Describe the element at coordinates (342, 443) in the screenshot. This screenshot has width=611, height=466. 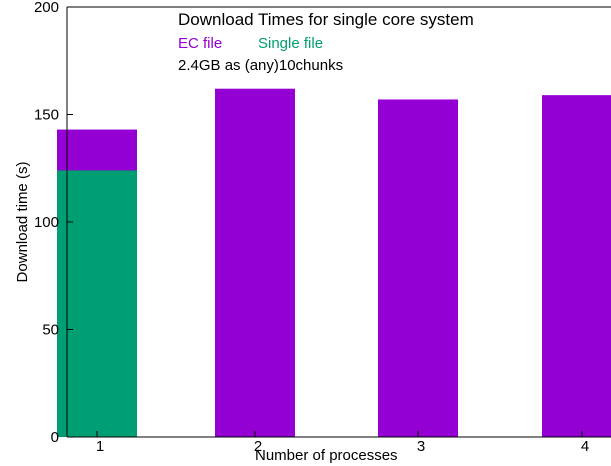
I see `x-ticks-group: 1 2 3 4` at that location.